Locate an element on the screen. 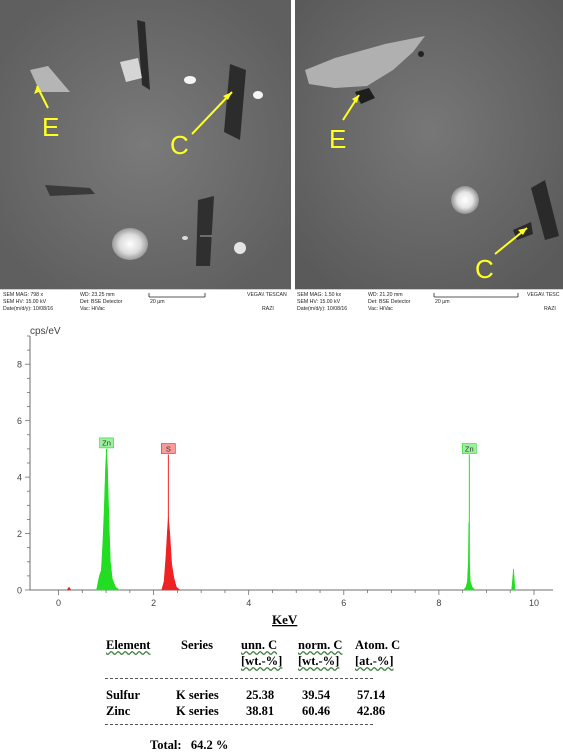 The image size is (563, 756). row-sulfur-unn: 25.38 is located at coordinates (260, 695).